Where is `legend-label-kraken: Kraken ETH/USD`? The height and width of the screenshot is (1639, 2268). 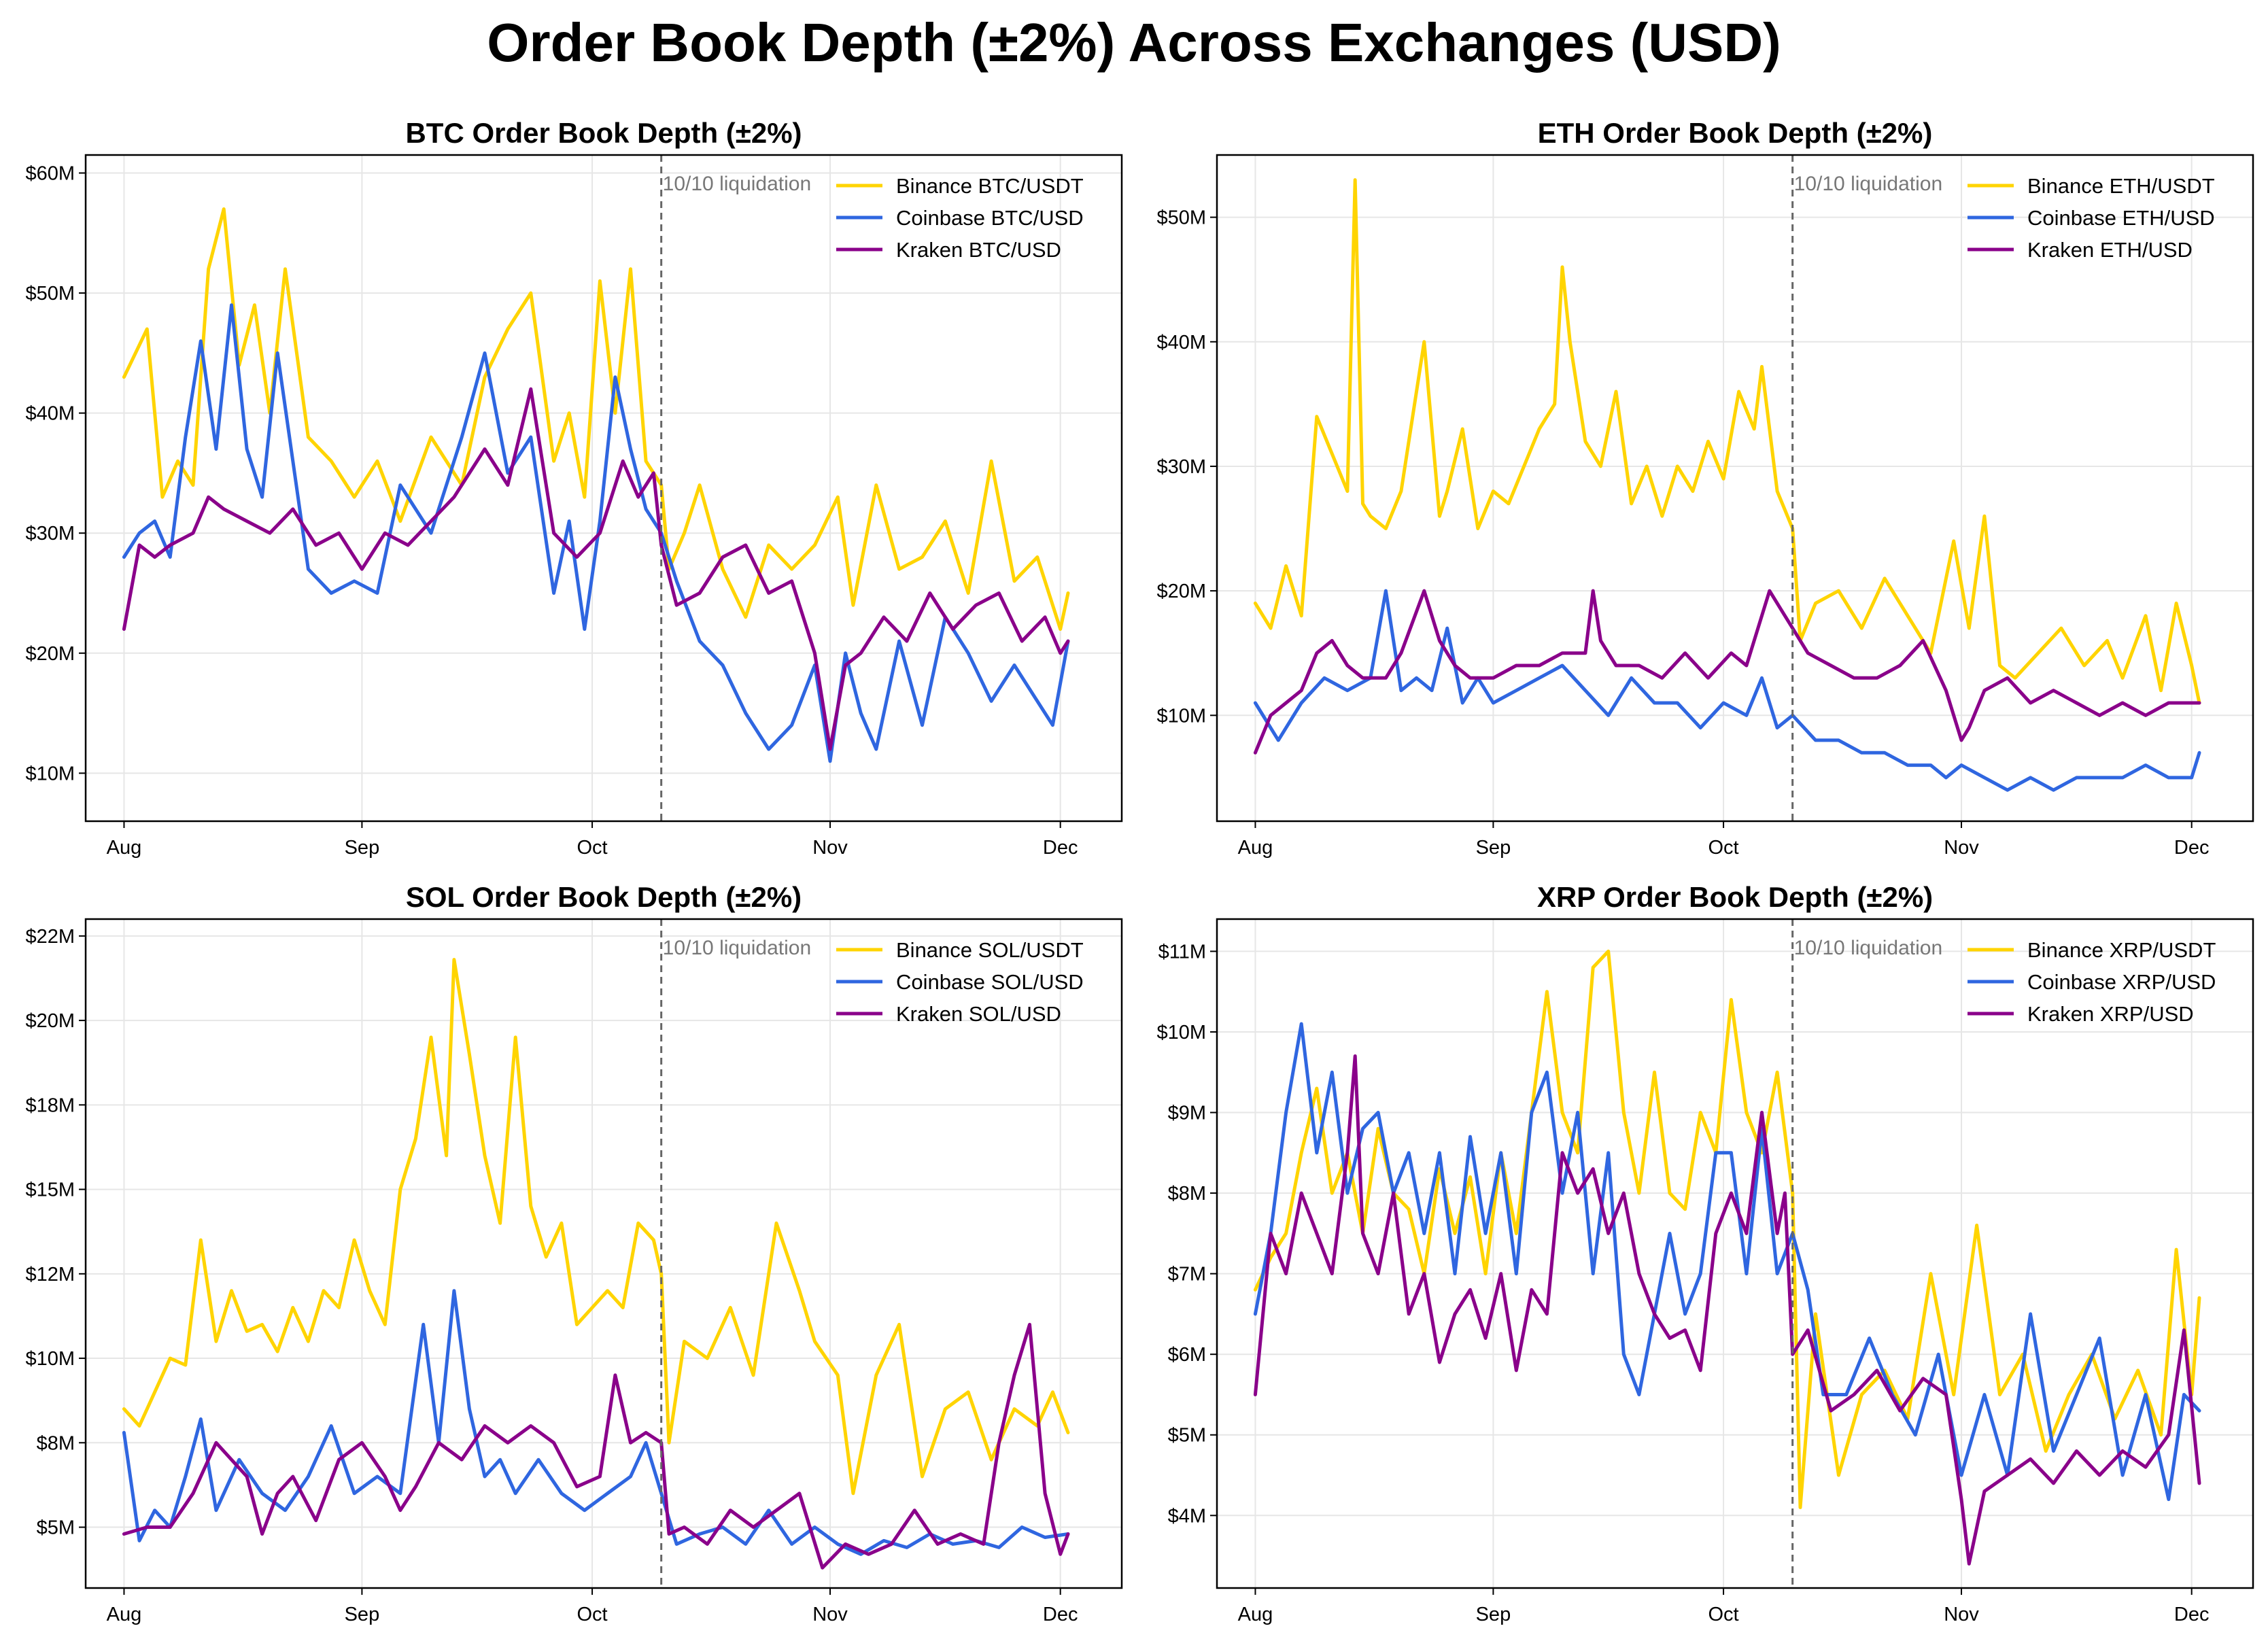
legend-label-kraken: Kraken ETH/USD is located at coordinates (2110, 250).